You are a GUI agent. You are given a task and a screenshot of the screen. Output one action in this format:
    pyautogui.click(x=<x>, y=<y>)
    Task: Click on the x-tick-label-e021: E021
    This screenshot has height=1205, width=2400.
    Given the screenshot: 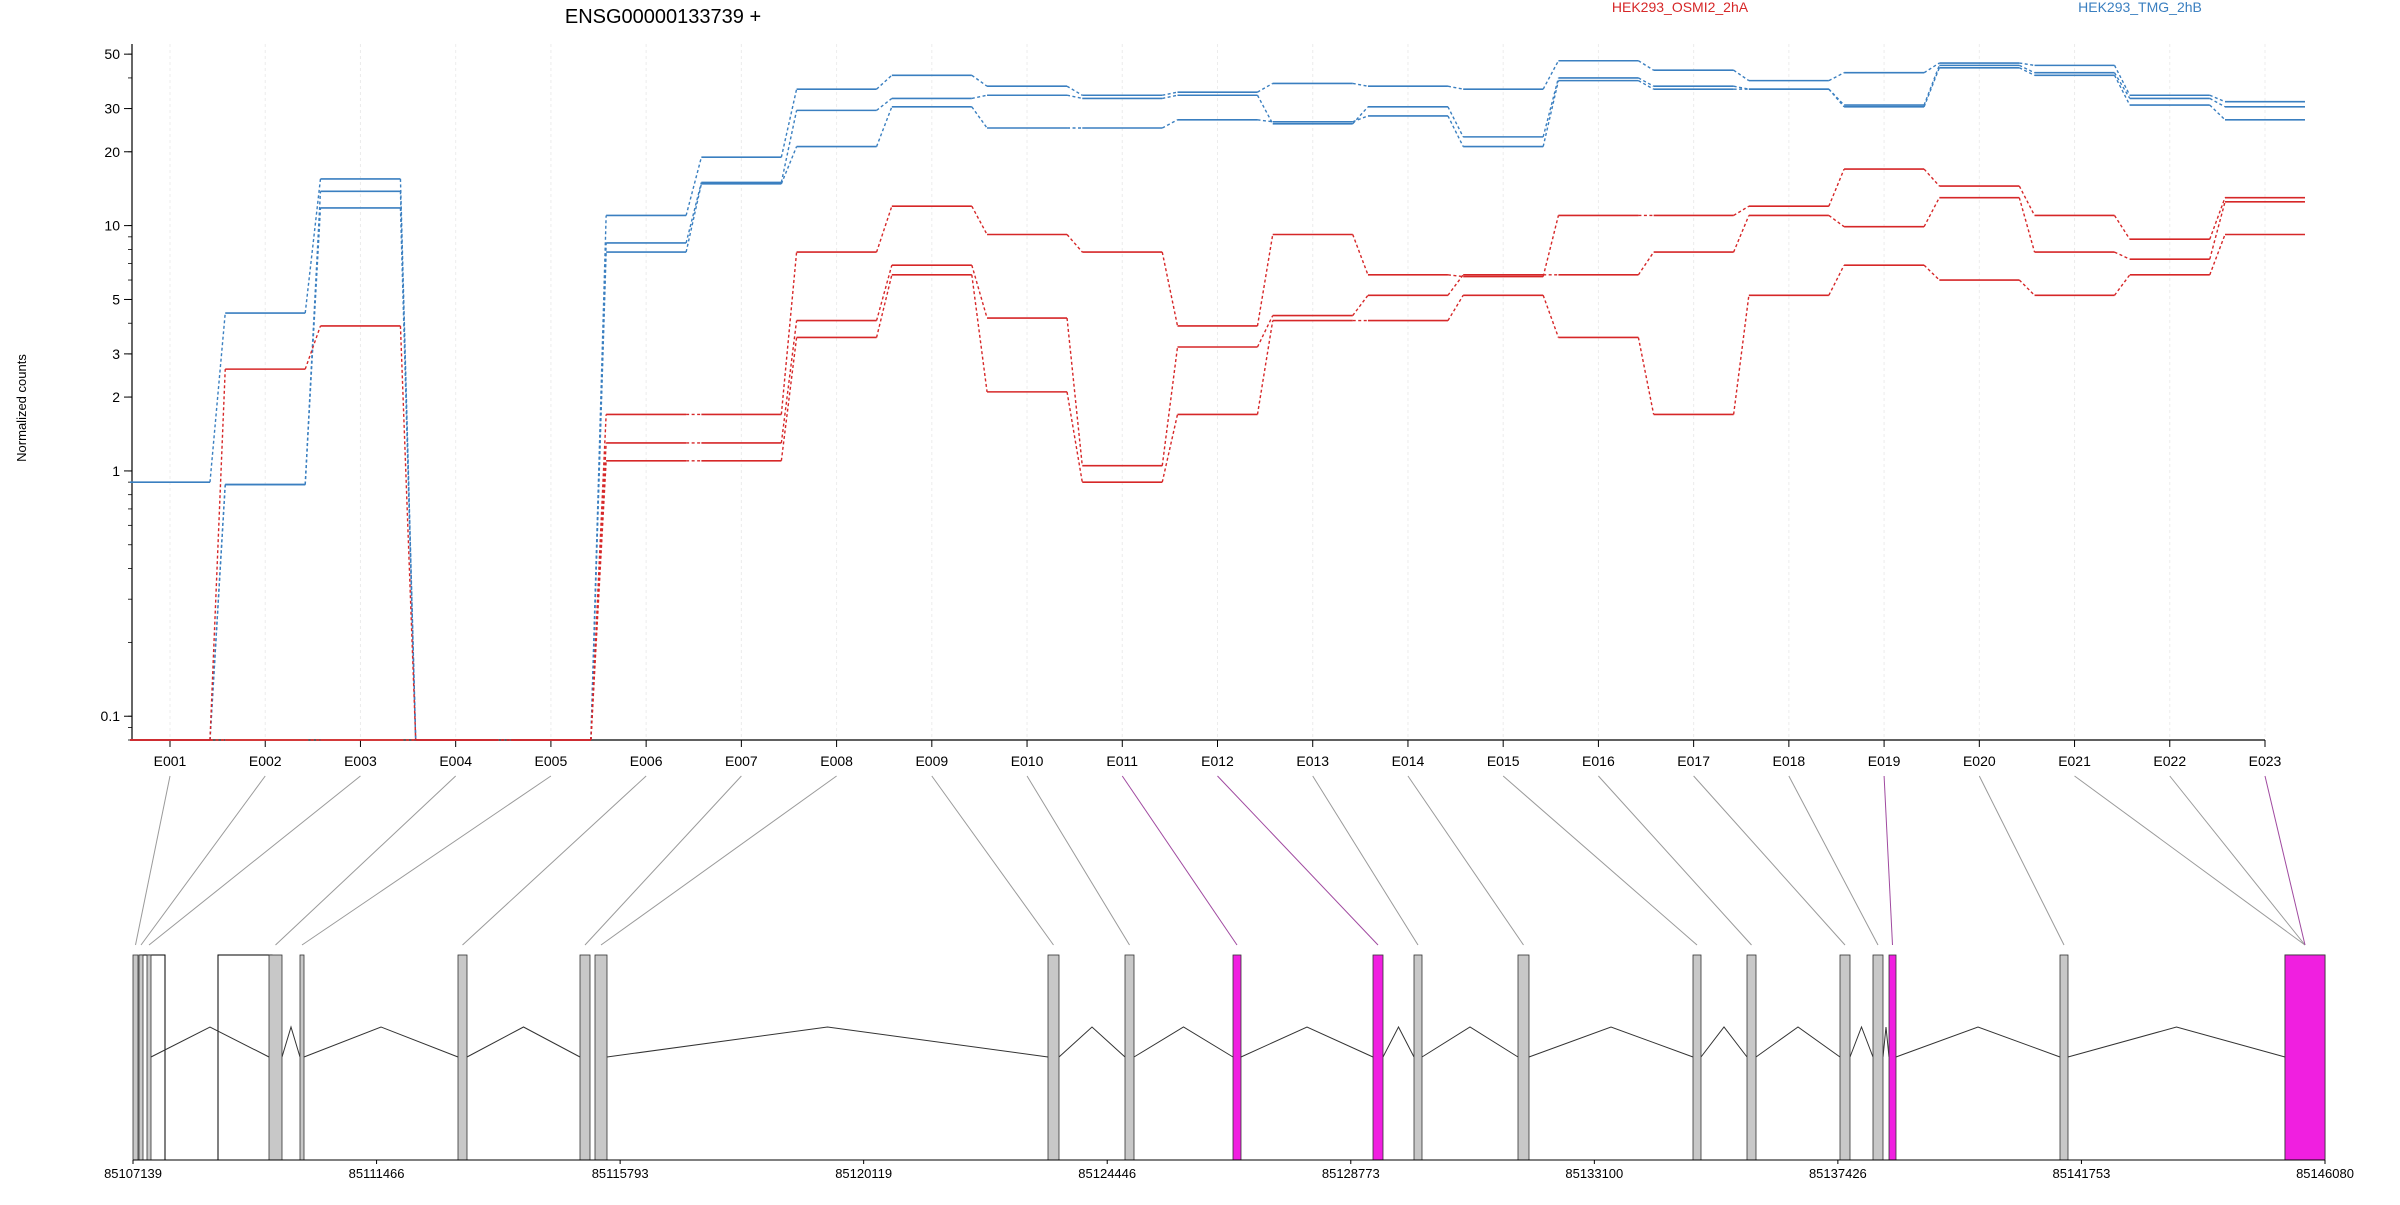 What is the action you would take?
    pyautogui.click(x=2074, y=761)
    